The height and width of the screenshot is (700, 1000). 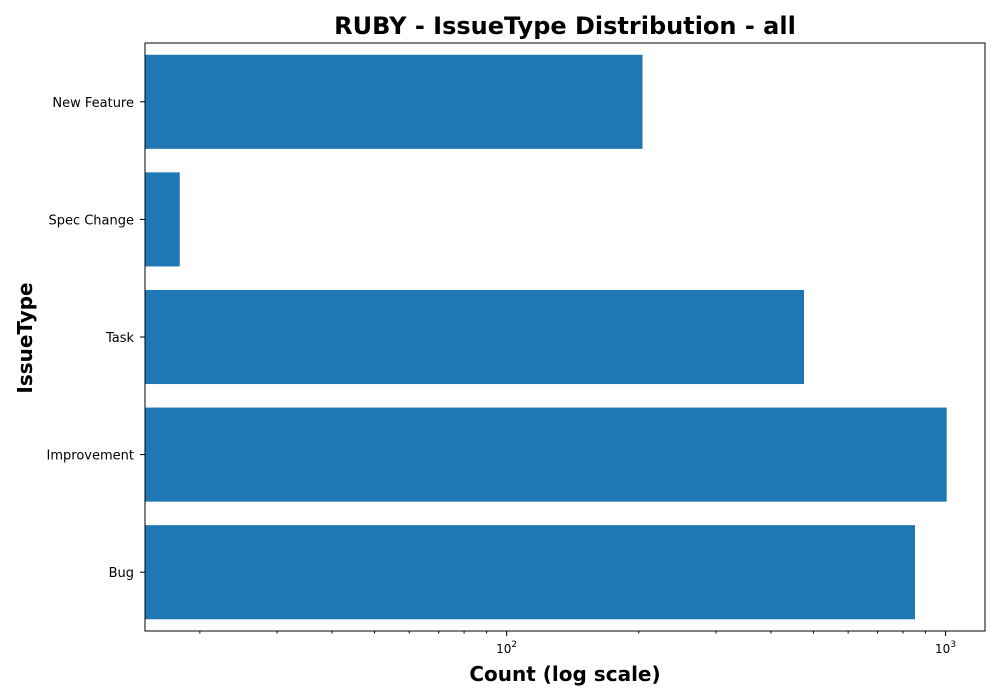 I want to click on bar-task, so click(x=475, y=337).